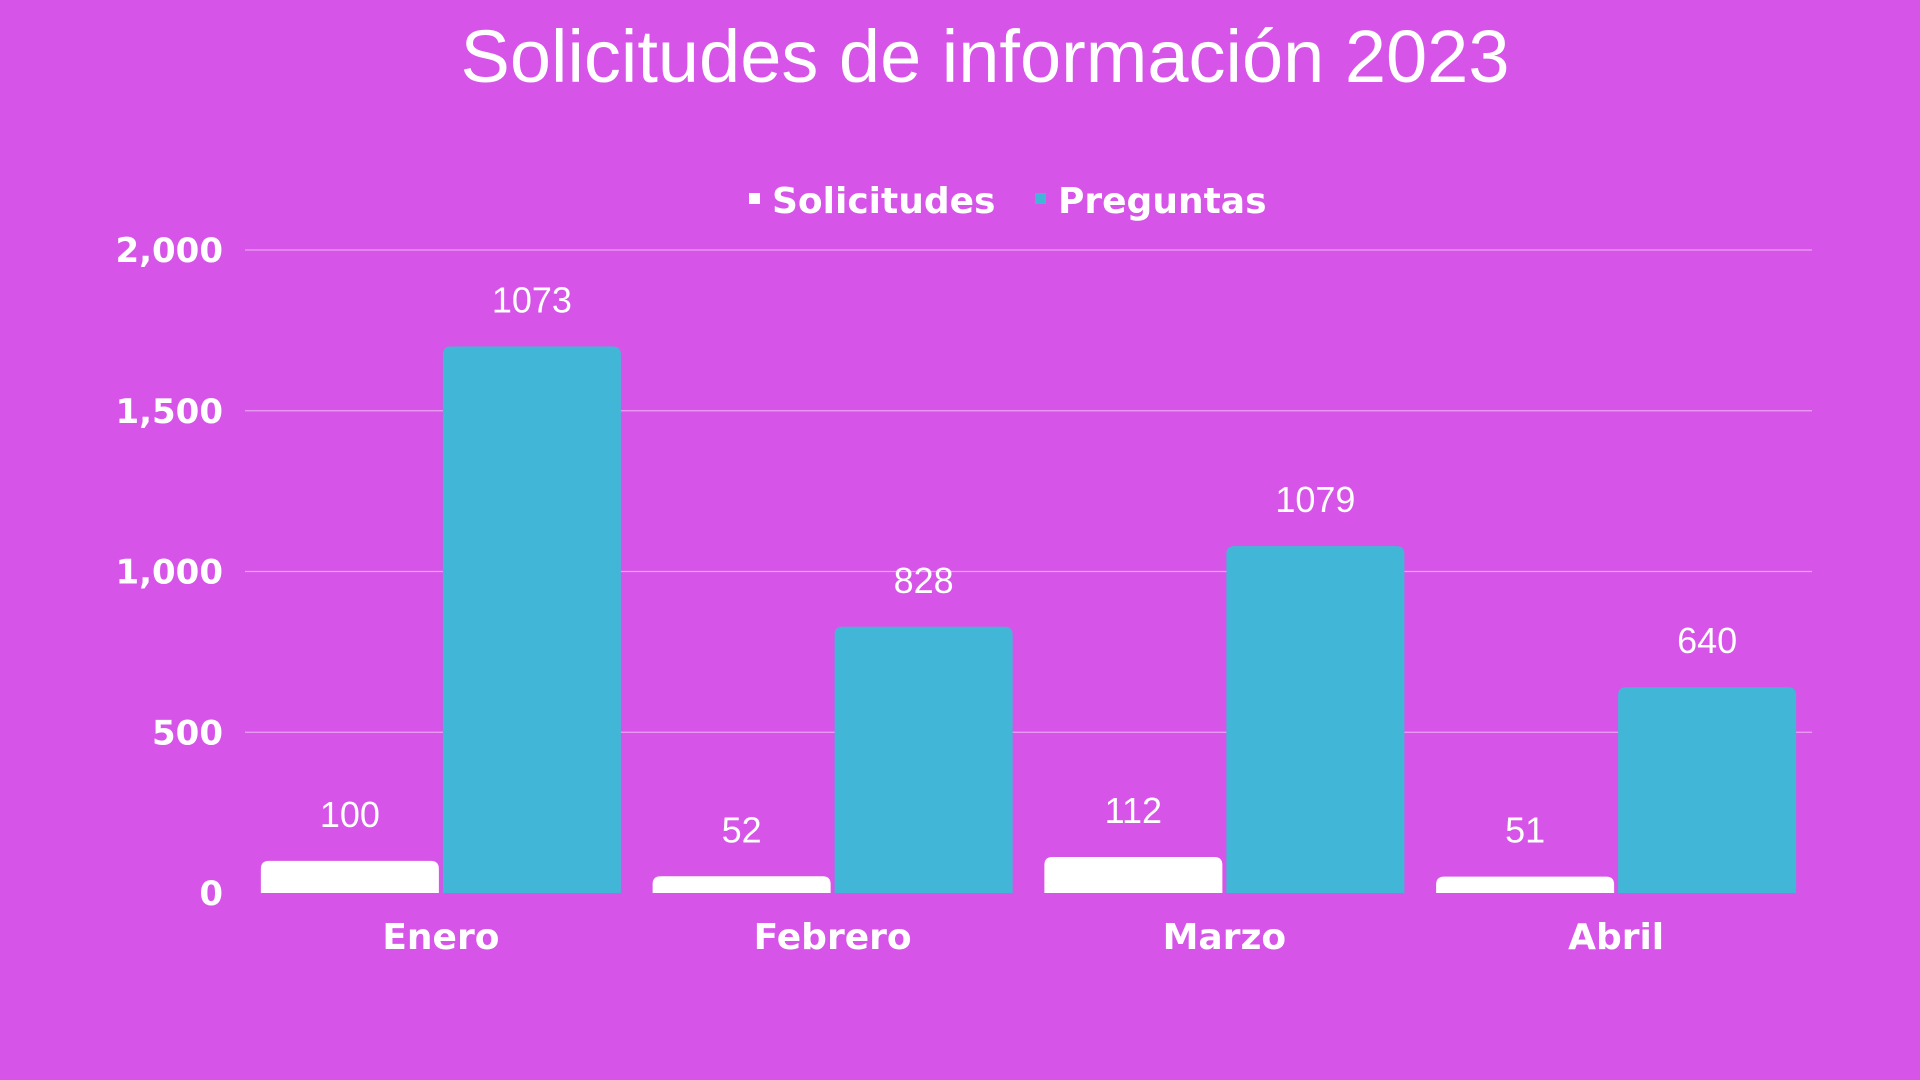 The width and height of the screenshot is (1920, 1080). I want to click on bar-solicitudes-abril, so click(1525, 884).